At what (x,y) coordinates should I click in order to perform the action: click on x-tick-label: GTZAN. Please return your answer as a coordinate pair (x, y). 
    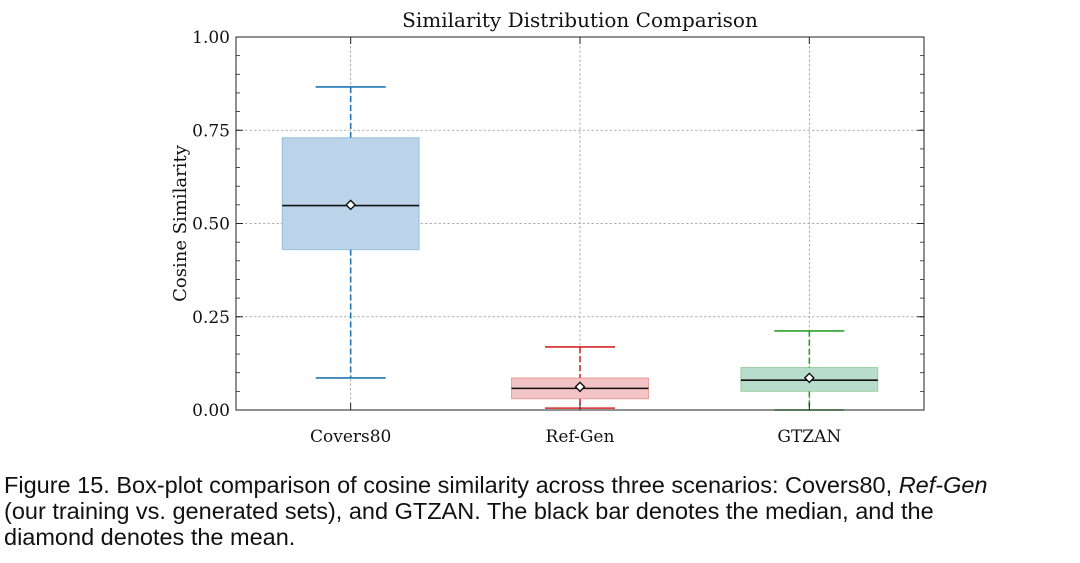
    Looking at the image, I should click on (809, 437).